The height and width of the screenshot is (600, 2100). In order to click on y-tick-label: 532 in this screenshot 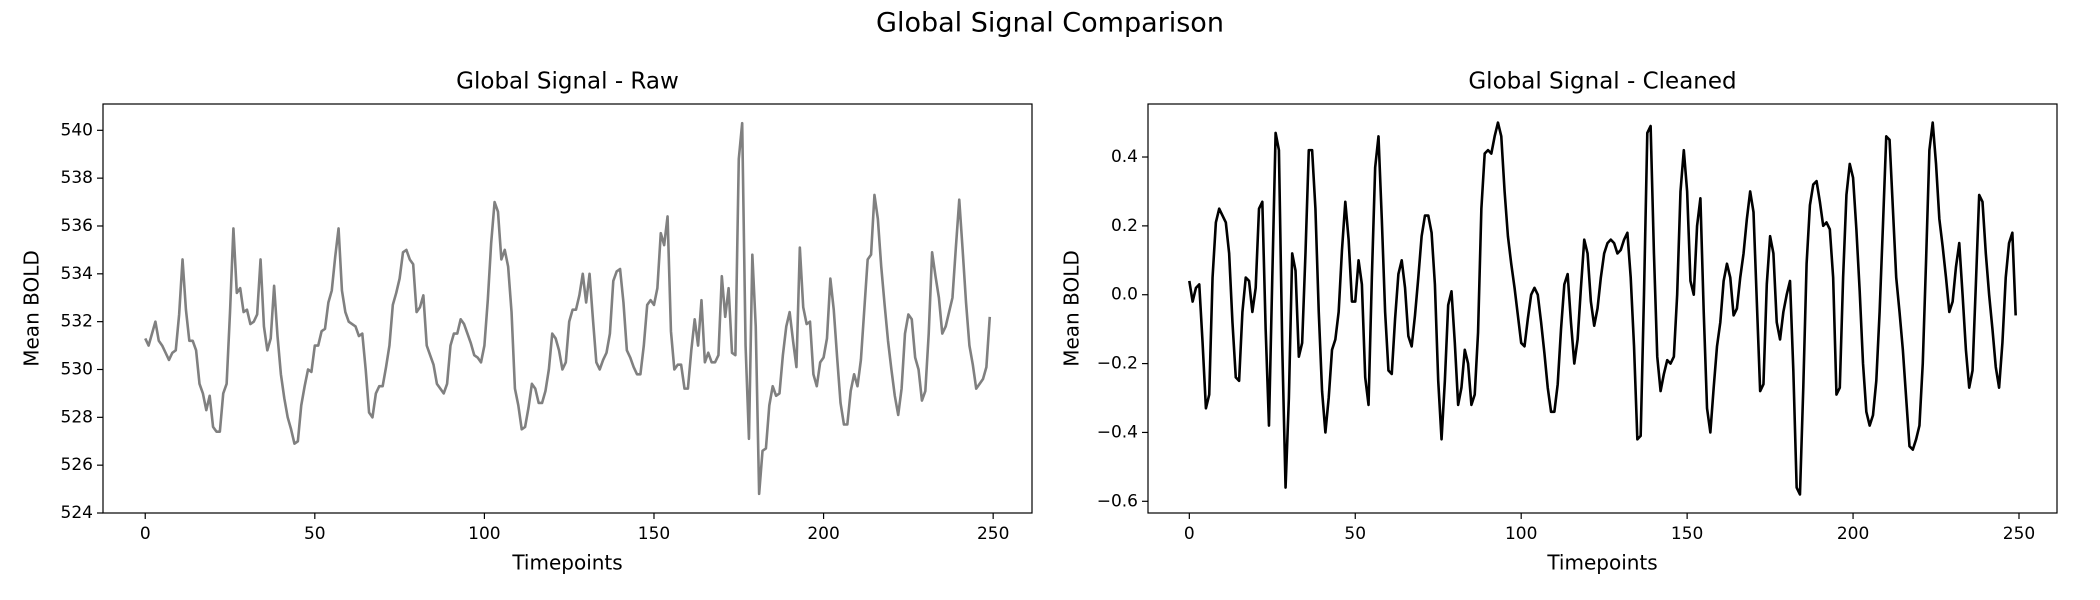, I will do `click(77, 322)`.